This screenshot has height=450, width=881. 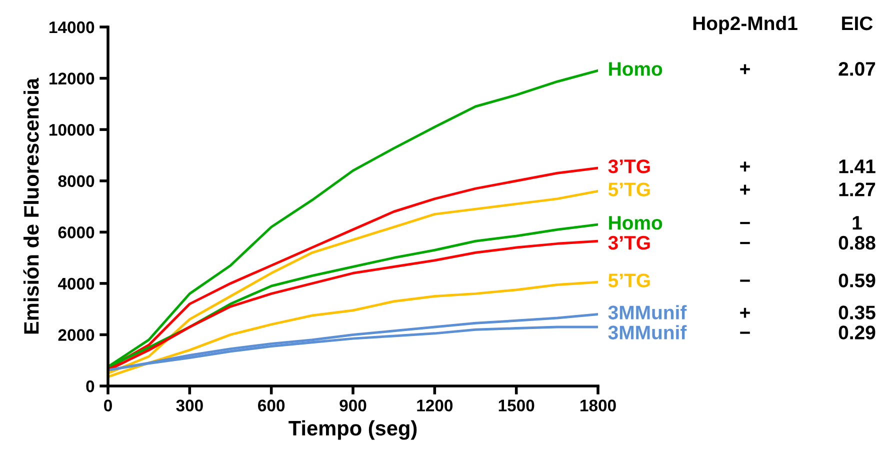 What do you see at coordinates (857, 281) in the screenshot?
I see `text: 0.59` at bounding box center [857, 281].